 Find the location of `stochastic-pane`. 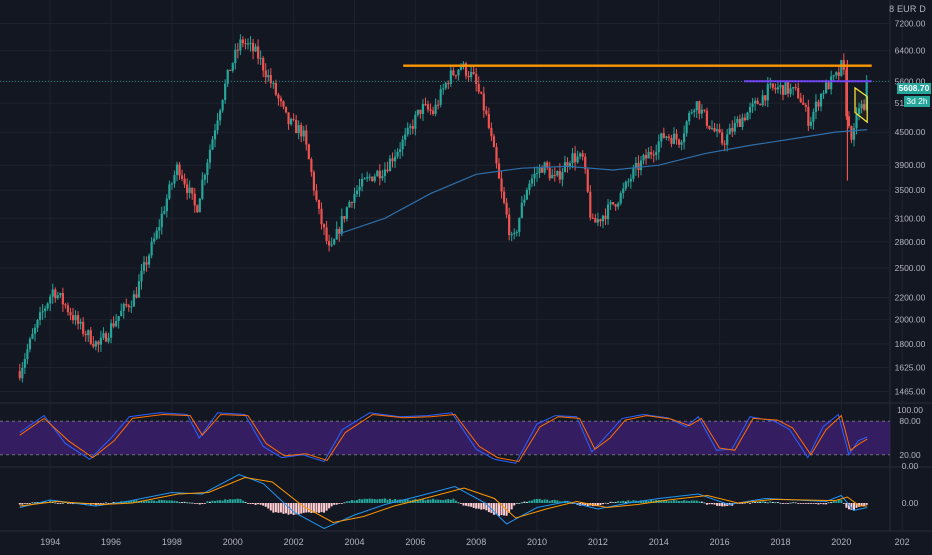

stochastic-pane is located at coordinates (445, 438).